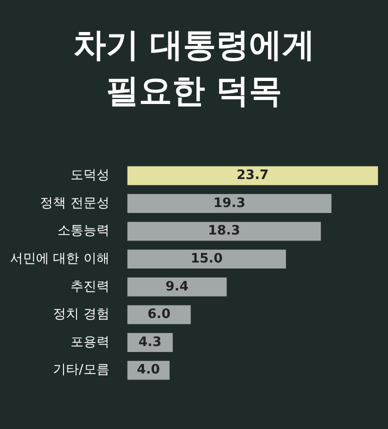  I want to click on y-tick-label: 소통능력, so click(83, 231).